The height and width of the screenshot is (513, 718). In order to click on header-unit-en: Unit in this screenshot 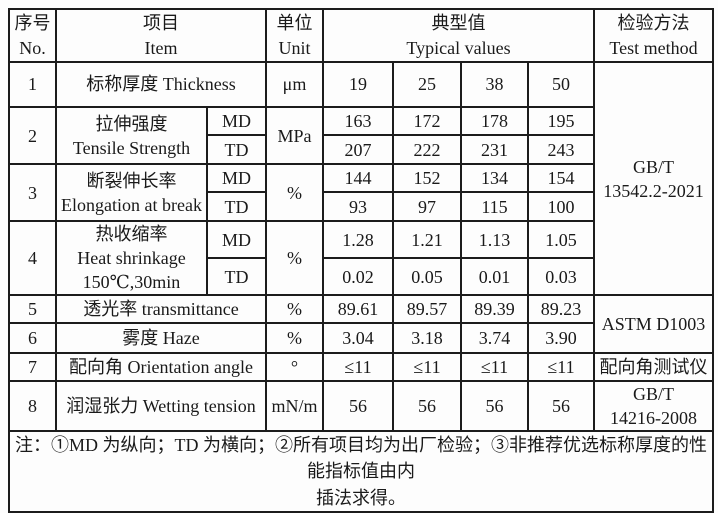, I will do `click(294, 47)`.